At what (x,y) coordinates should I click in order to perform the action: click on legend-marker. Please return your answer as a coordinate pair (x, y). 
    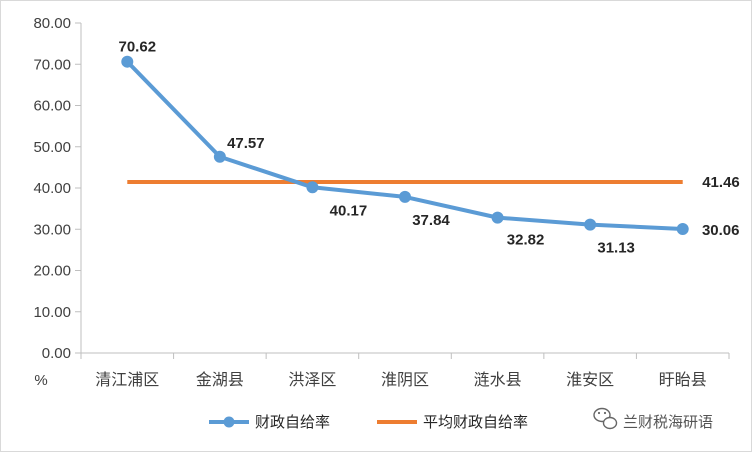
    Looking at the image, I should click on (229, 422).